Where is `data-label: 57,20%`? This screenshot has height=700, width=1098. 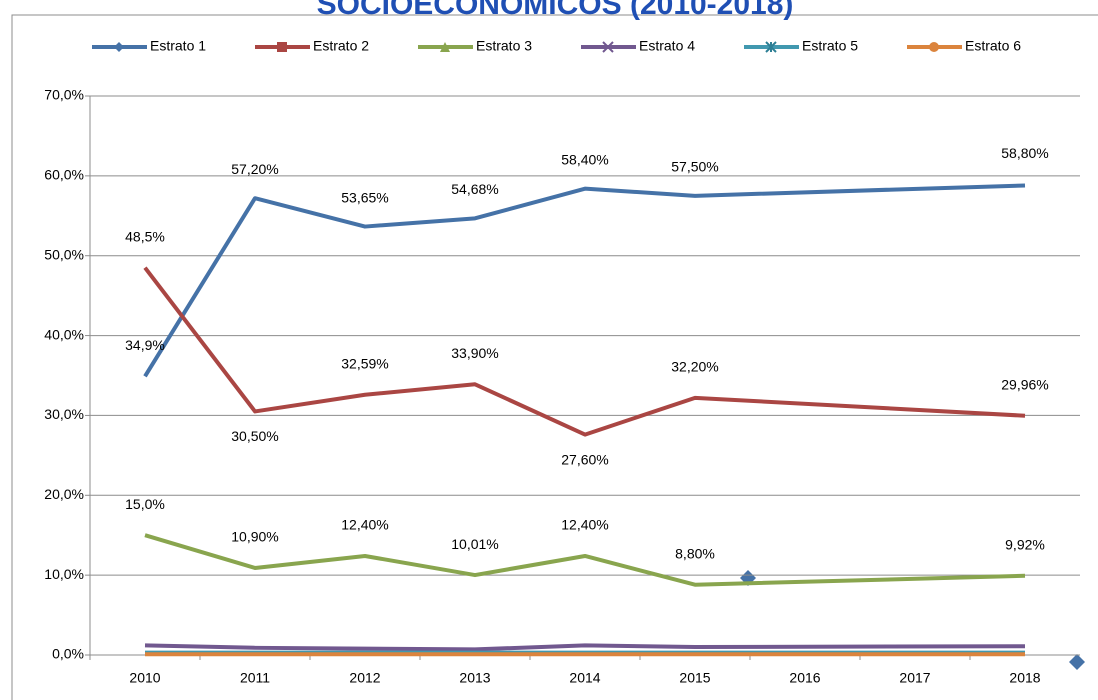
data-label: 57,20% is located at coordinates (254, 169).